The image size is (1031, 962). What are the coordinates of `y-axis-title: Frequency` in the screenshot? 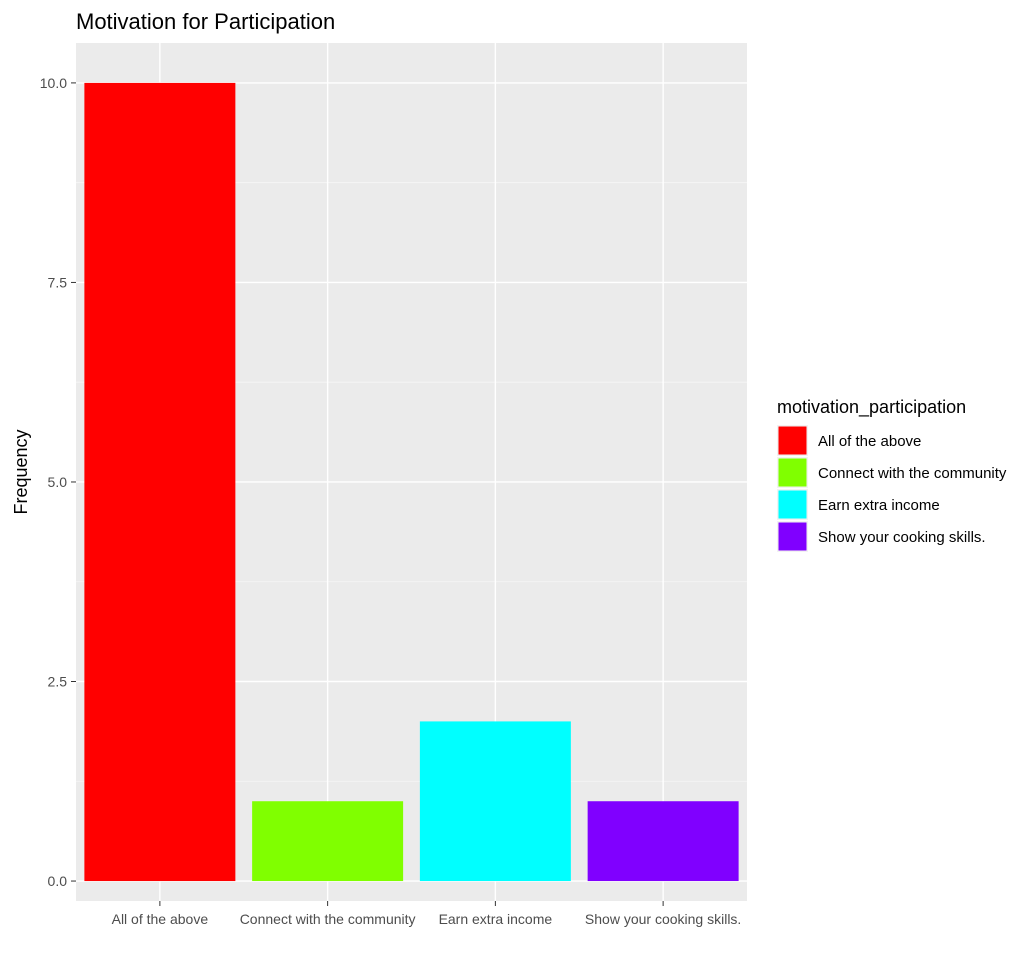 It's located at (21, 471).